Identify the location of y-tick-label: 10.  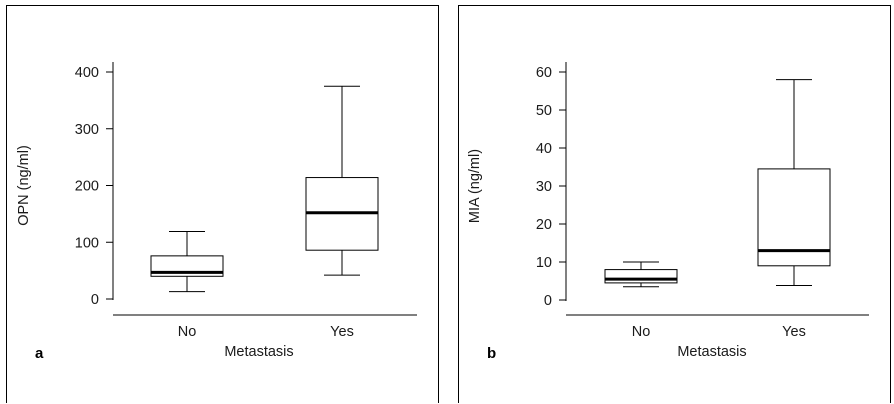
(544, 263).